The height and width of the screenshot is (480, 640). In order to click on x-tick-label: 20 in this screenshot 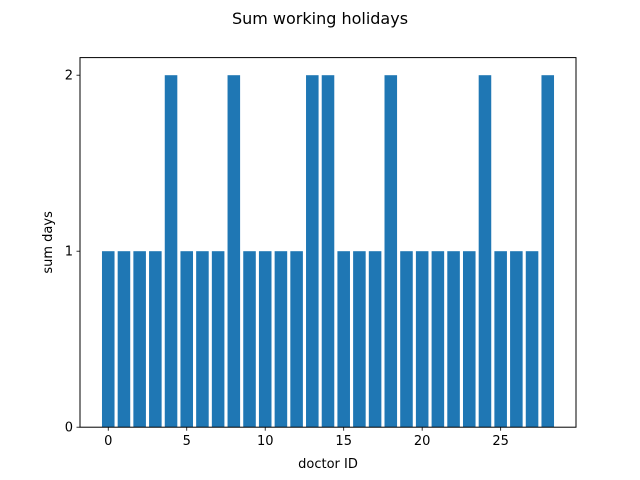, I will do `click(422, 441)`.